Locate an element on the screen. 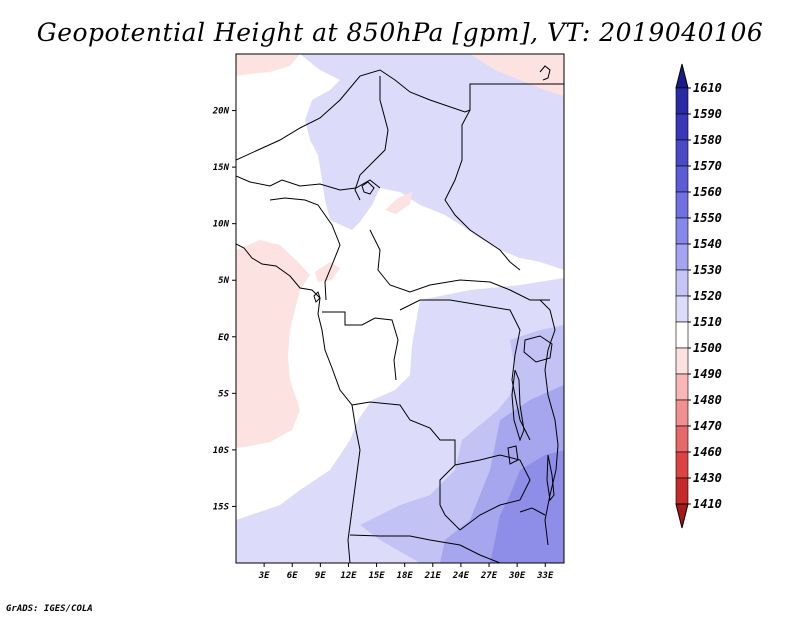 This screenshot has height=618, width=800. lat-label: 15S is located at coordinates (221, 507).